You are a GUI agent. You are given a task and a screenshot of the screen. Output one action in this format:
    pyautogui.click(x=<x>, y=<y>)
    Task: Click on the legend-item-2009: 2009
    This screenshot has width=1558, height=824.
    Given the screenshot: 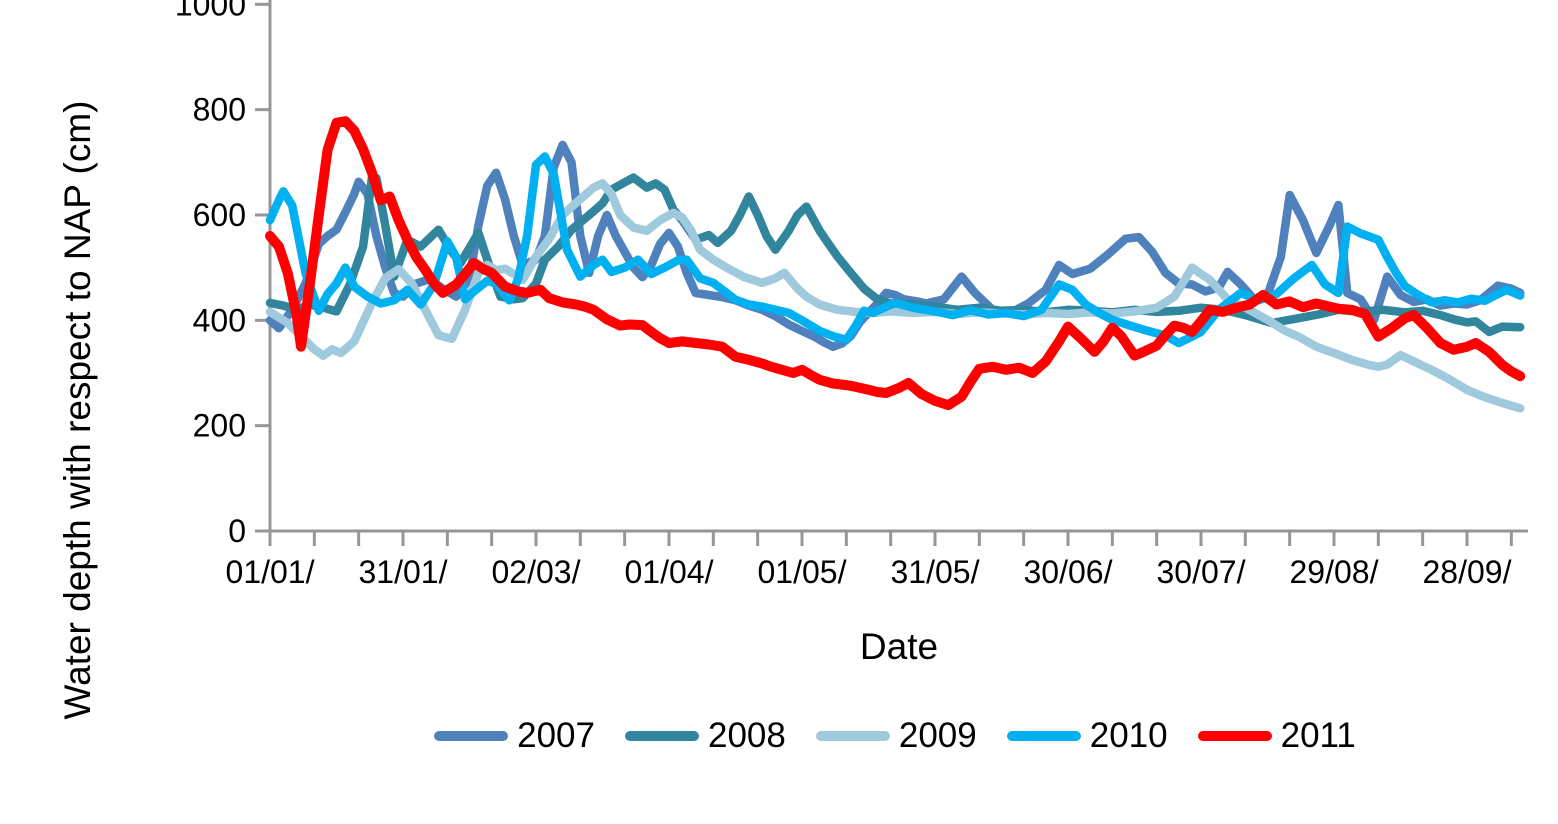 What is the action you would take?
    pyautogui.click(x=896, y=736)
    